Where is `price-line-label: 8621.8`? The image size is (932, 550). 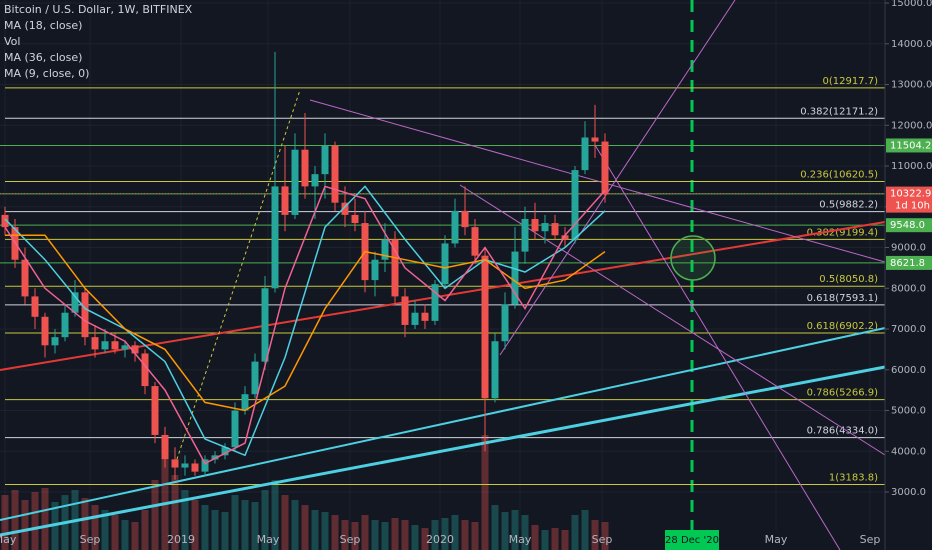 price-line-label: 8621.8 is located at coordinates (907, 263).